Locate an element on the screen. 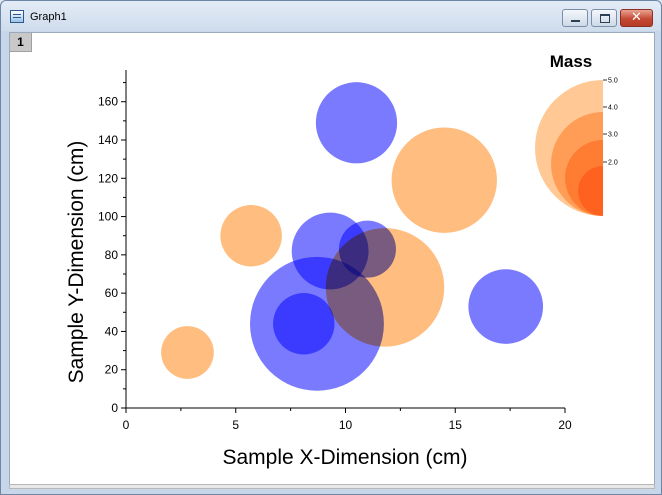  x-axis-label: Sample X-Dimension (cm) is located at coordinates (344, 457).